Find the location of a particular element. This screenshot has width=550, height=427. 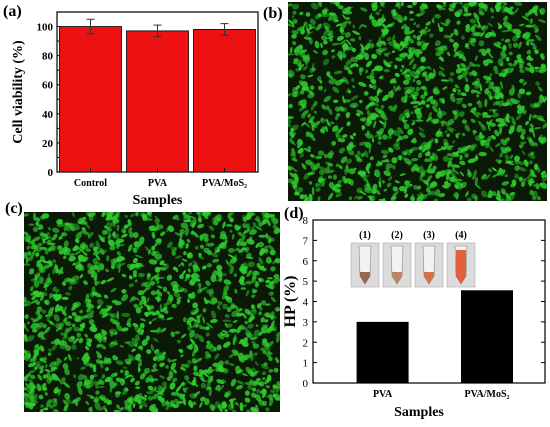

bar-control is located at coordinates (90, 99).